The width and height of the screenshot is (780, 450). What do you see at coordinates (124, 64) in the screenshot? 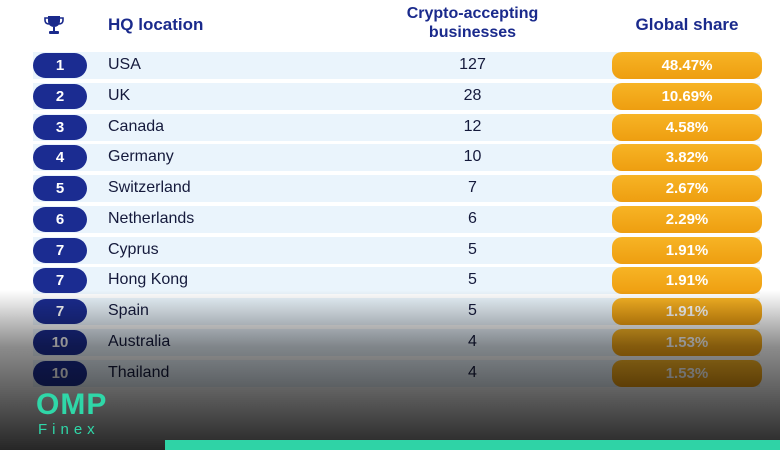
I see `country-name: USA` at bounding box center [124, 64].